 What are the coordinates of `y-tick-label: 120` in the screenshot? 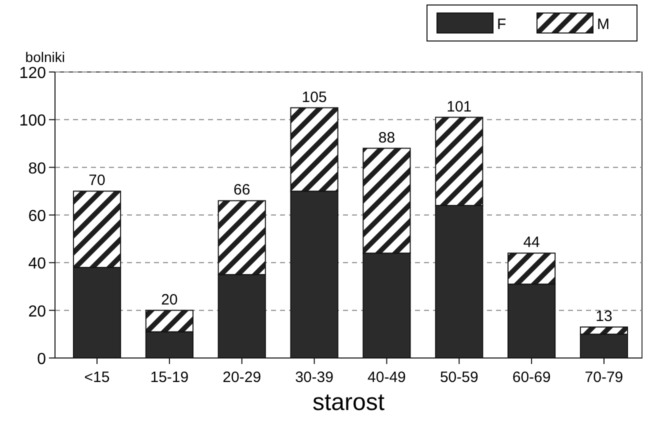 It's located at (32, 73).